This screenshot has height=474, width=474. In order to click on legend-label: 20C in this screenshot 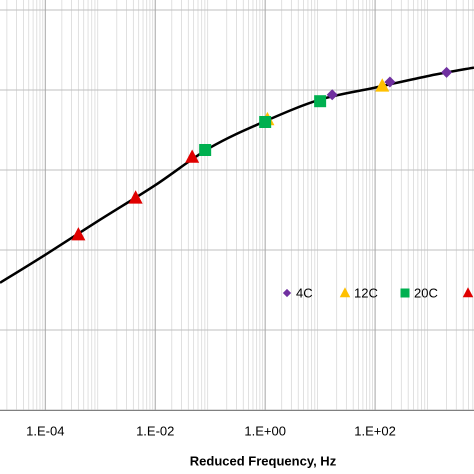, I will do `click(426, 292)`.